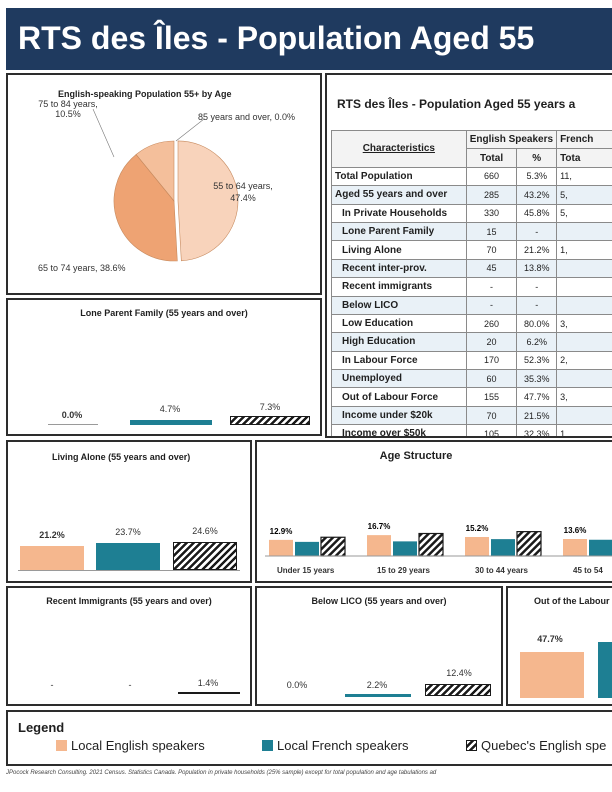 This screenshot has width=612, height=792. I want to click on table-cell-characteristic: High Education, so click(399, 342).